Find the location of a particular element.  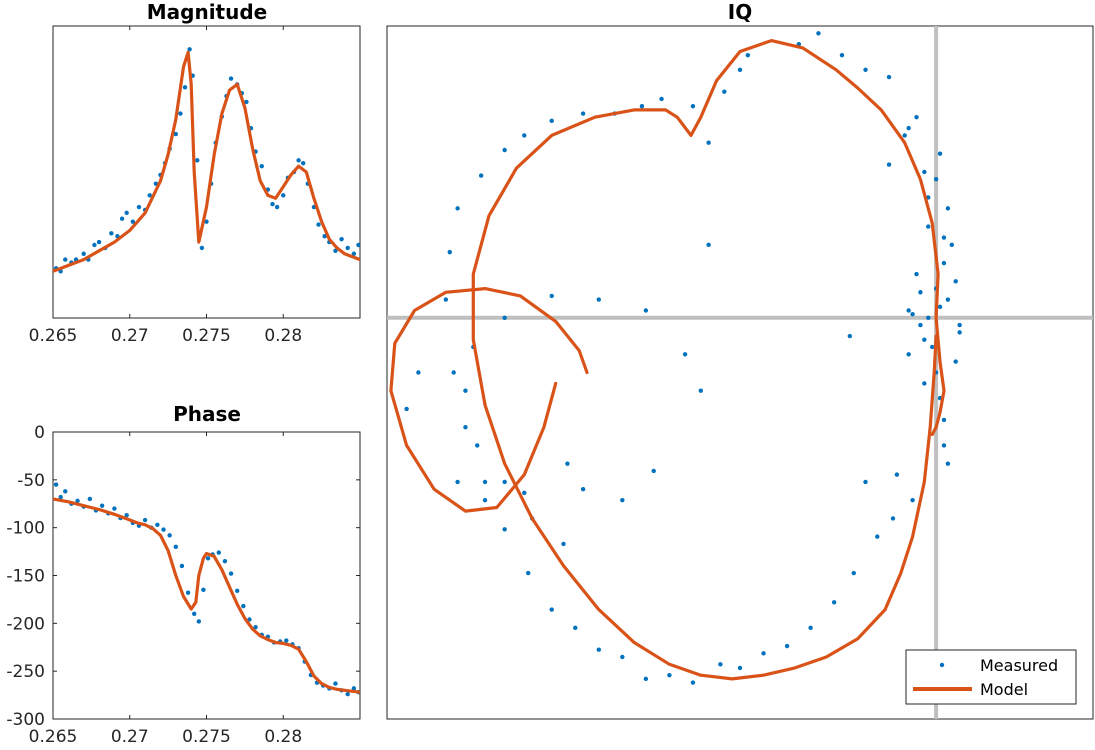

magnitude-xtick-label: 0.28 is located at coordinates (283, 336).